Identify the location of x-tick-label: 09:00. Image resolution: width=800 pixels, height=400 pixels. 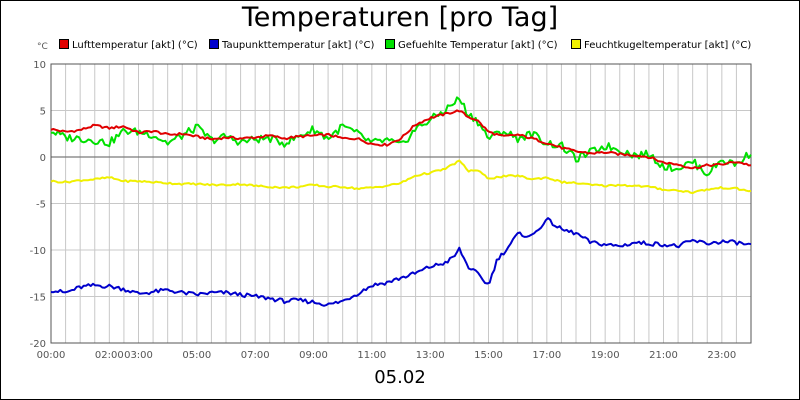
(313, 355).